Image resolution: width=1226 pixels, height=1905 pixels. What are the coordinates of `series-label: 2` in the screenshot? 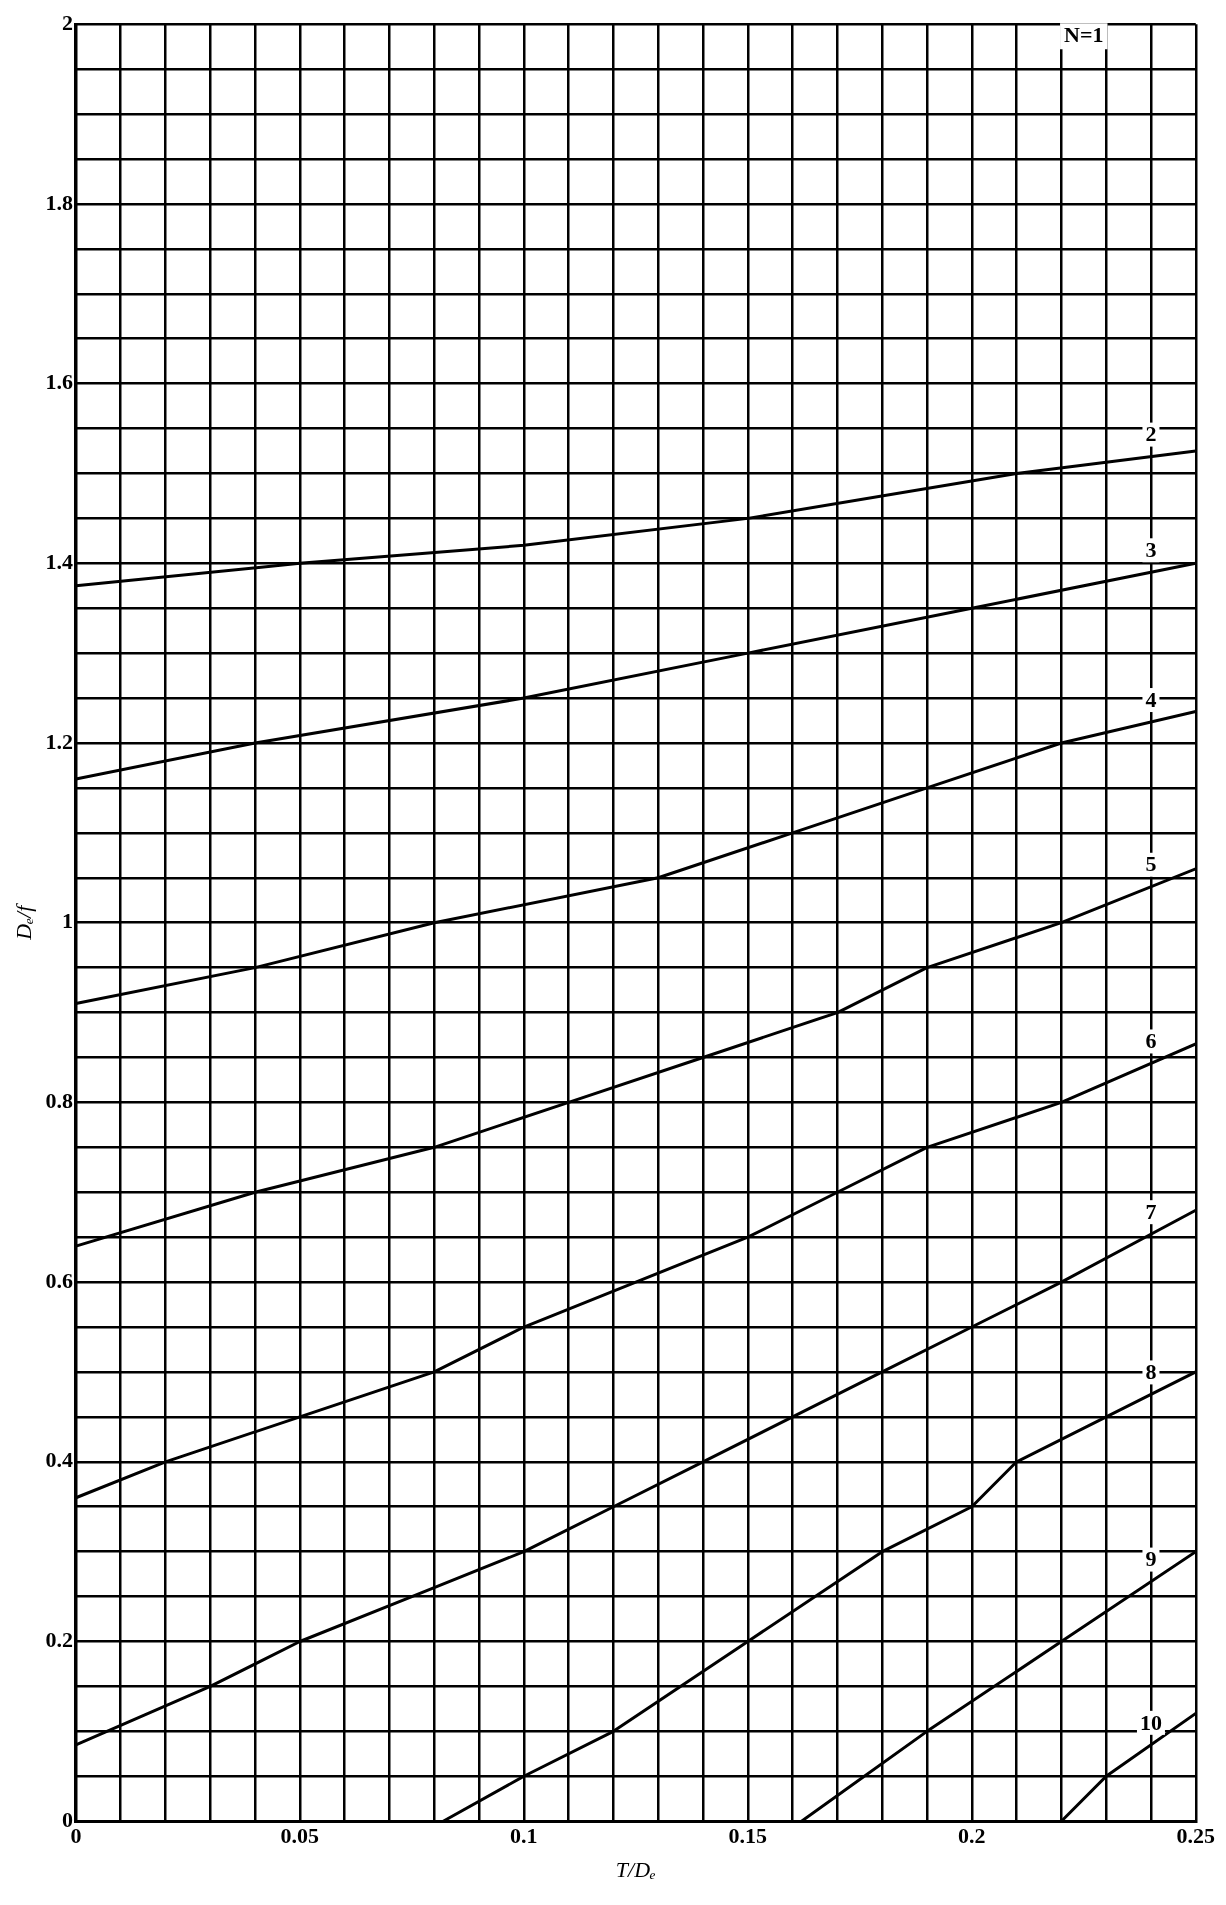 It's located at (1151, 434).